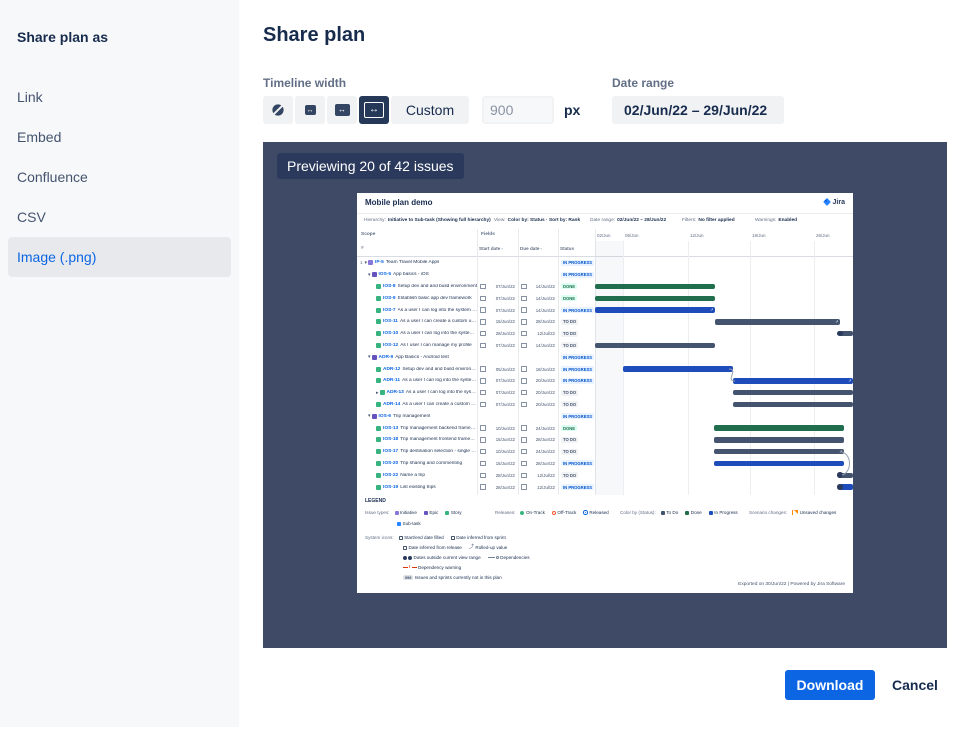  I want to click on width-medium-button: ↔, so click(342, 110).